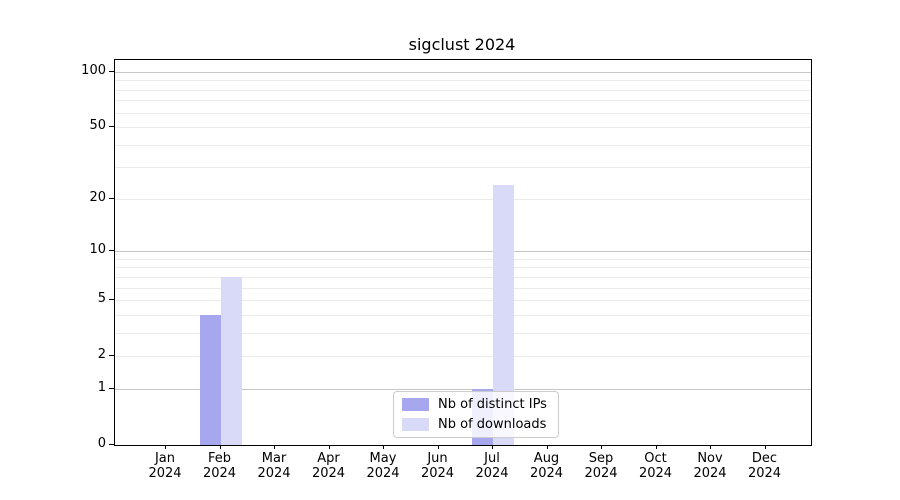  Describe the element at coordinates (97, 197) in the screenshot. I see `y-tick-label: 20` at that location.